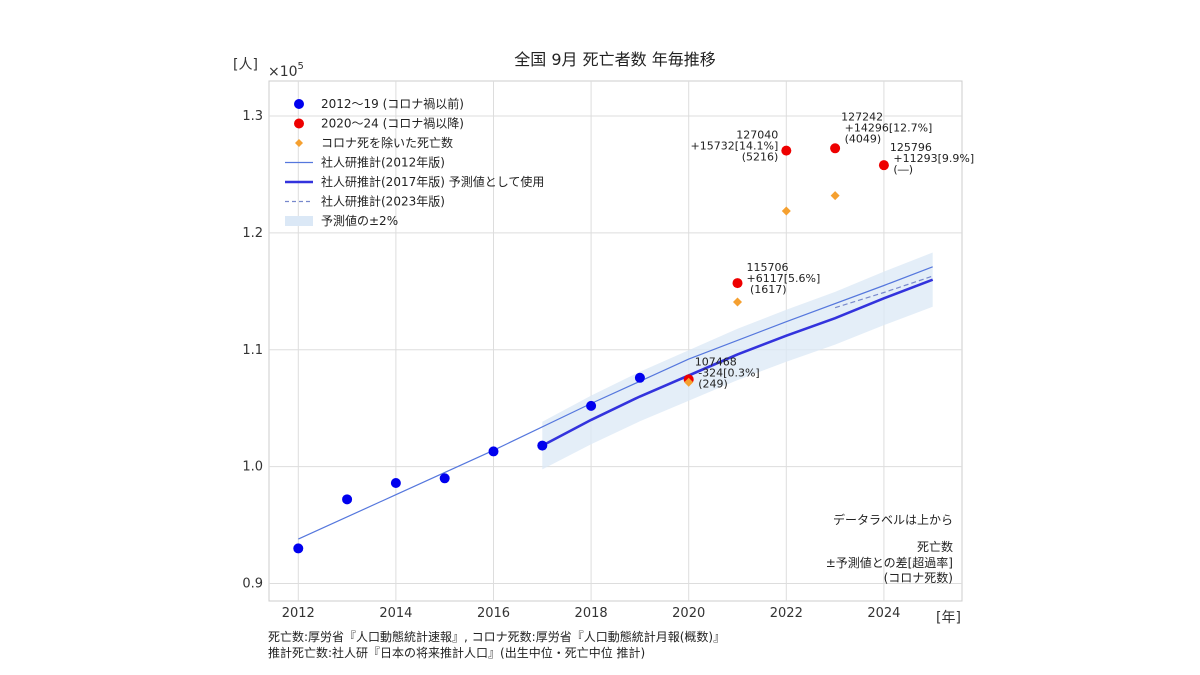 Image resolution: width=1200 pixels, height=675 pixels. I want to click on data-label-line: -324[0.3%], so click(727, 372).